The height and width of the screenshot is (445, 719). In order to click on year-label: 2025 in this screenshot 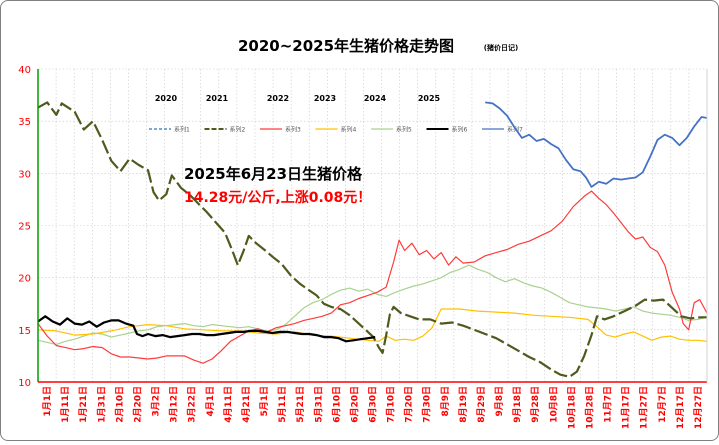, I will do `click(429, 98)`.